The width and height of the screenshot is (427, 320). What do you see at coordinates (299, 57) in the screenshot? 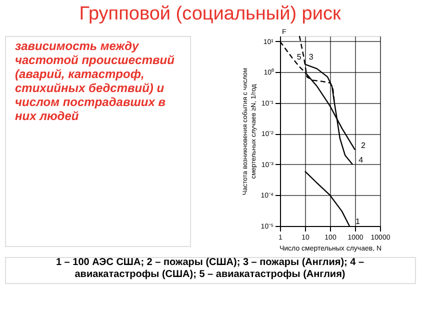
I see `series-label: 5` at bounding box center [299, 57].